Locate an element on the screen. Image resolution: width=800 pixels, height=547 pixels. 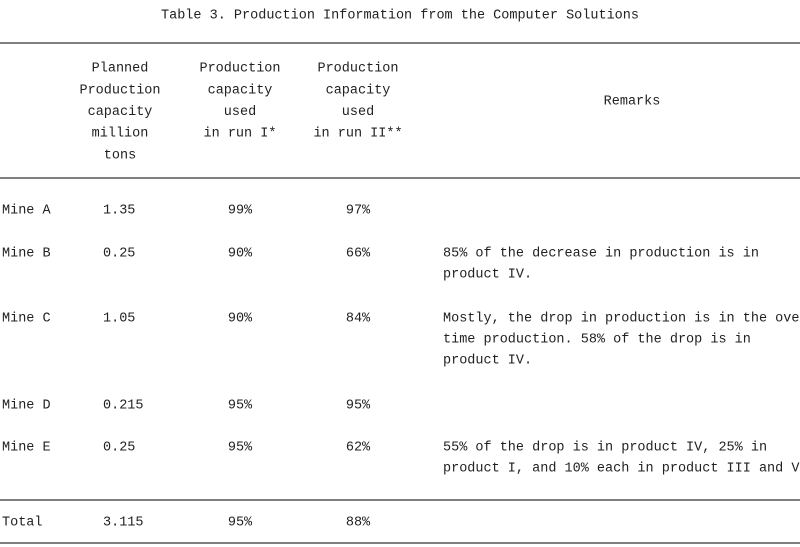
row-label: Mine B is located at coordinates (26, 254).